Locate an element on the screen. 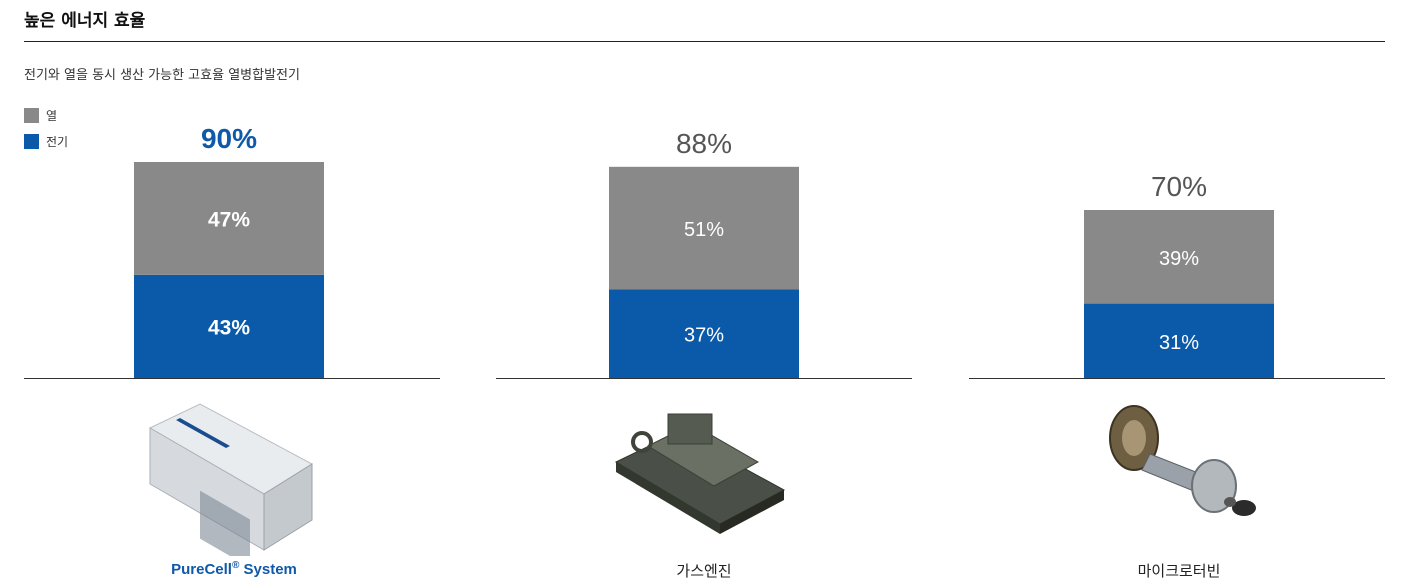 The image size is (1425, 584). legend-item-electric: 전기 is located at coordinates (46, 141).